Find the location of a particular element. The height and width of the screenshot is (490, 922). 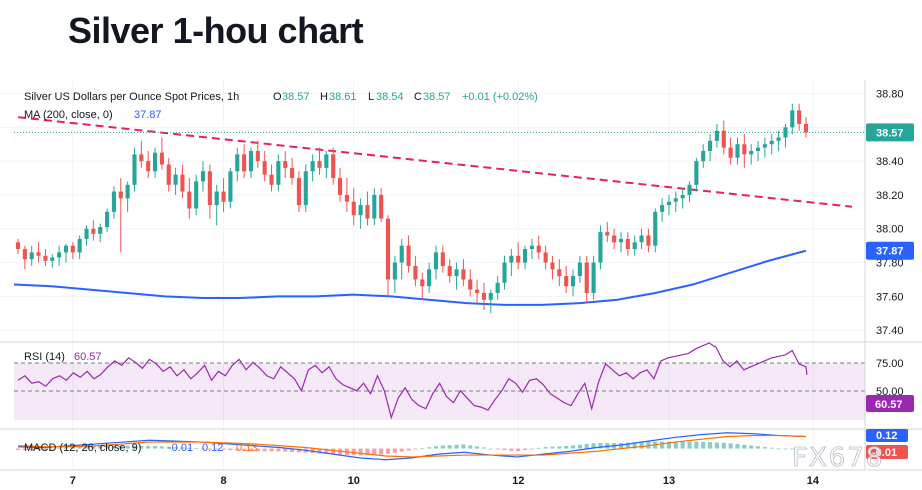

page-title: Silver 1-hou chart is located at coordinates (216, 30).